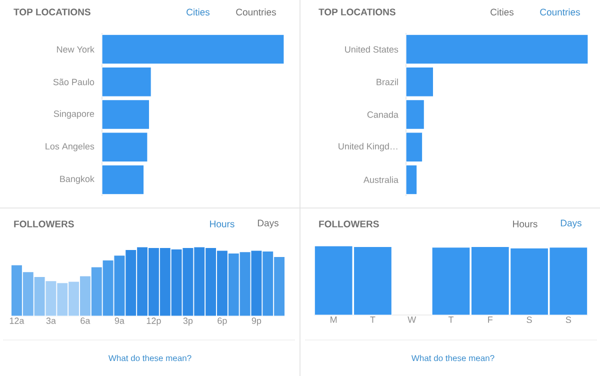 The image size is (600, 376). Describe the element at coordinates (70, 147) in the screenshot. I see `y-tick-label: Los Angeles` at that location.